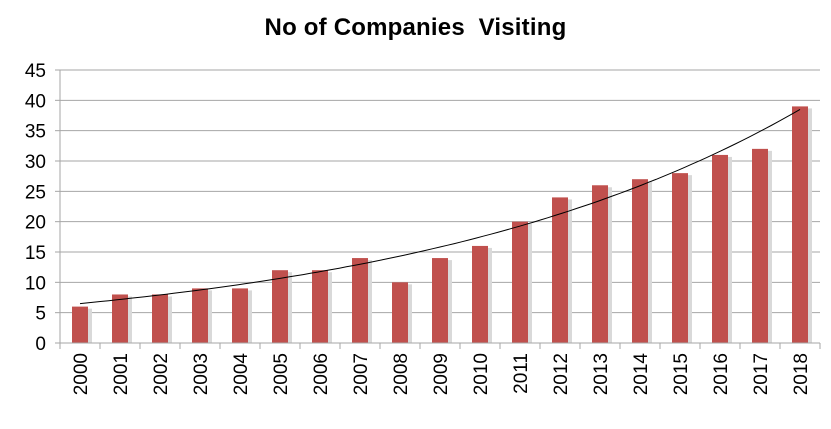 This screenshot has height=429, width=831. What do you see at coordinates (40, 314) in the screenshot?
I see `y-tick-label: 5` at bounding box center [40, 314].